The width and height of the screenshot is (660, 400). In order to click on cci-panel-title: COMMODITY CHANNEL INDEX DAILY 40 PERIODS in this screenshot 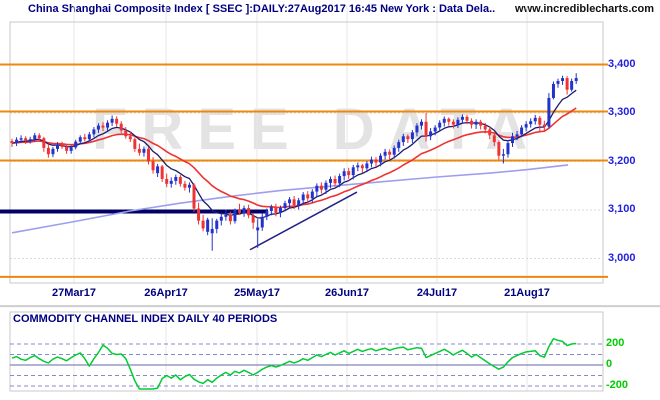, I will do `click(145, 319)`.